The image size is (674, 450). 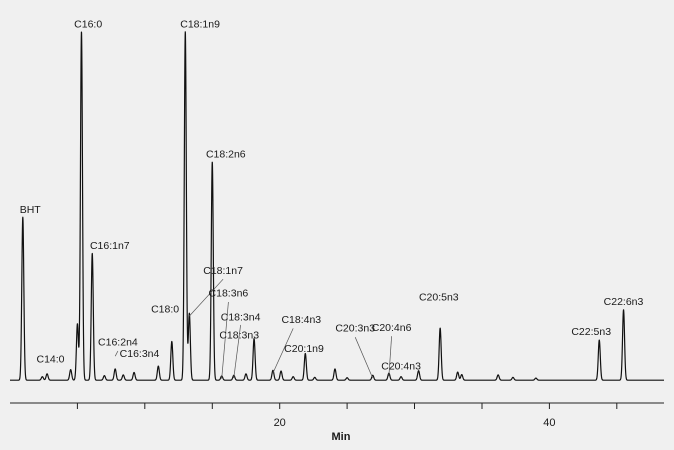 I want to click on peak-label: C18:1n9, so click(x=200, y=25).